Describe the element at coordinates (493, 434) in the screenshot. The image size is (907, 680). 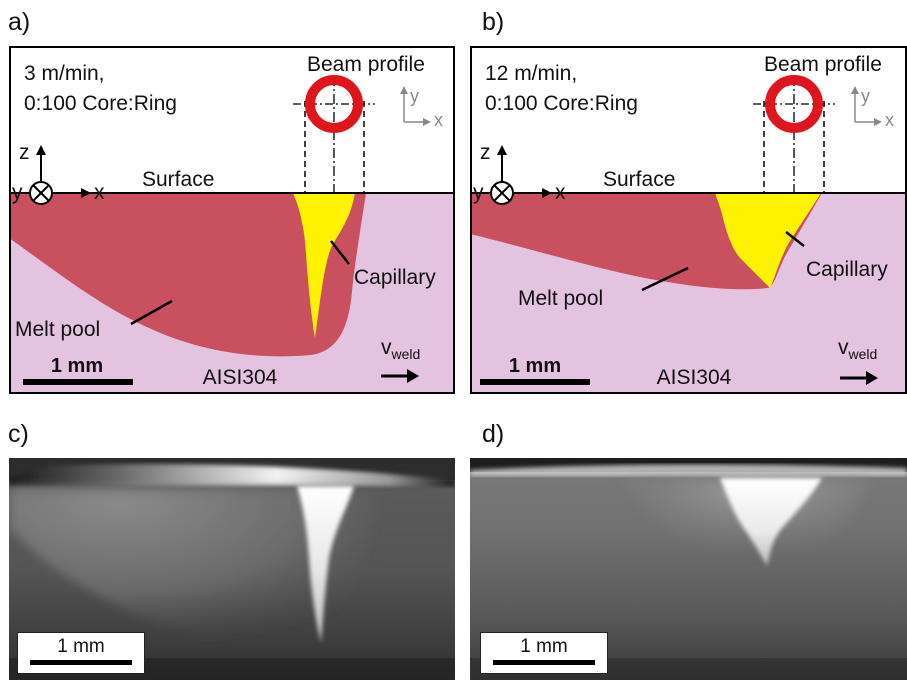
I see `panel-label-d: d)` at that location.